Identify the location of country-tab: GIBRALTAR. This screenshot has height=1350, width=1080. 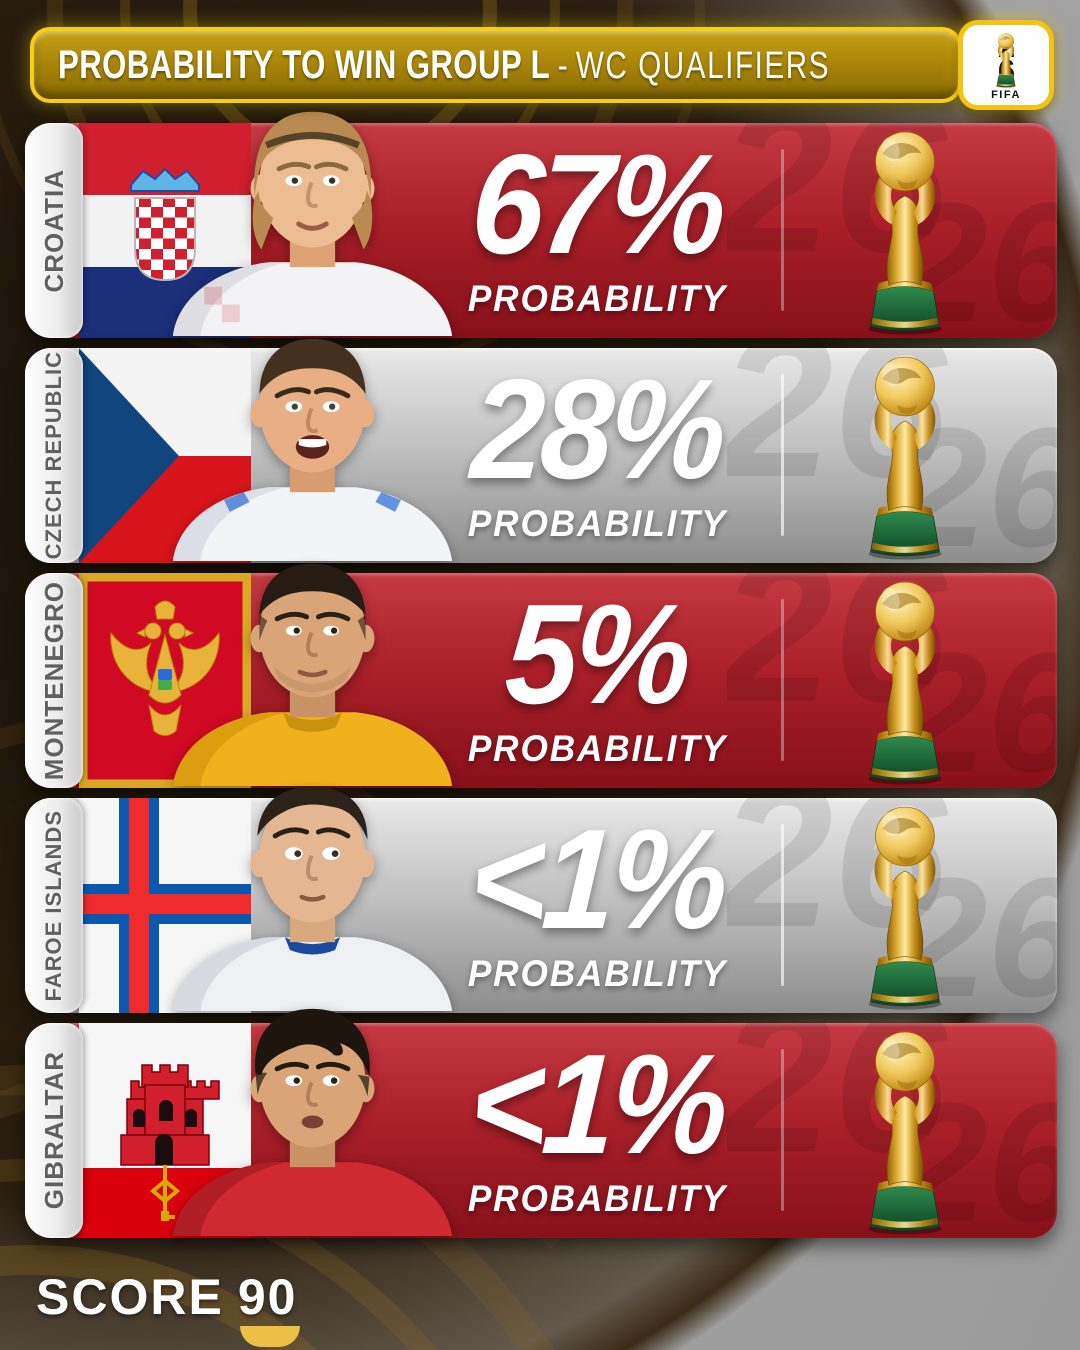
(54, 1130).